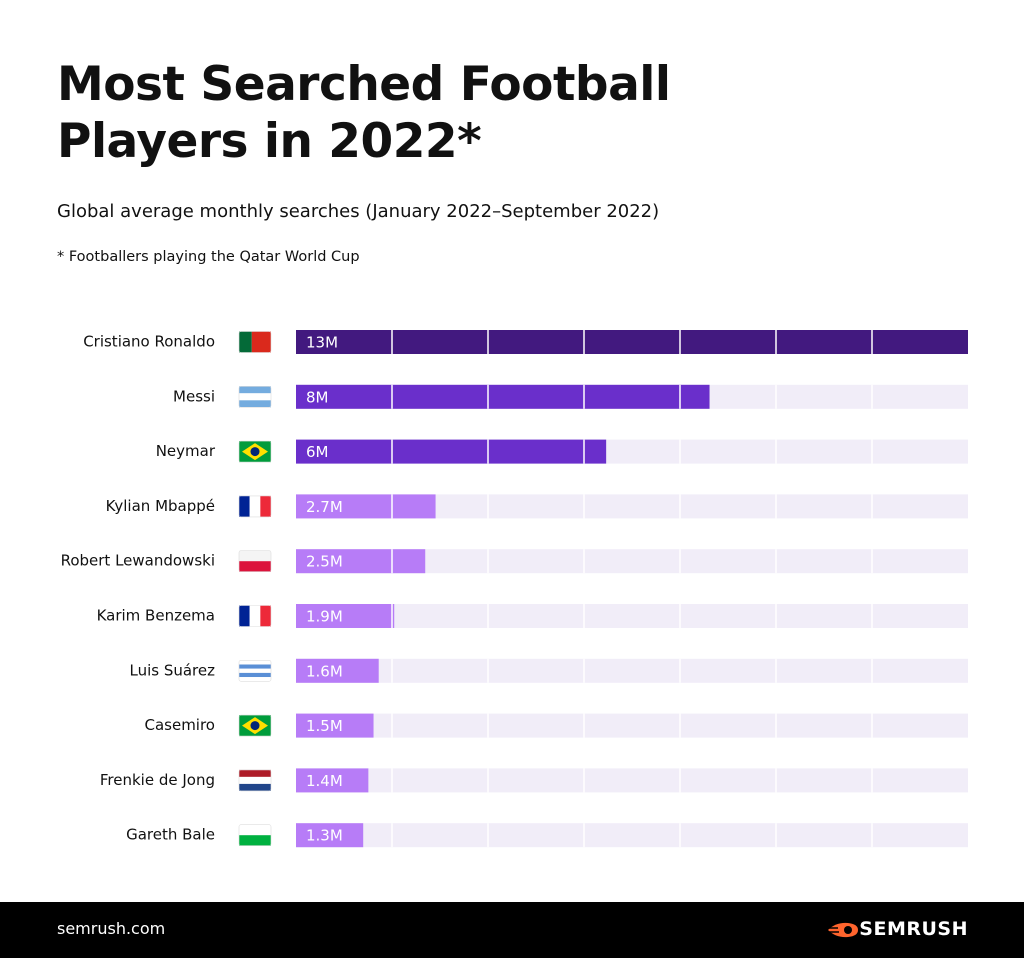  What do you see at coordinates (324, 507) in the screenshot?
I see `value-label: 2.7M` at bounding box center [324, 507].